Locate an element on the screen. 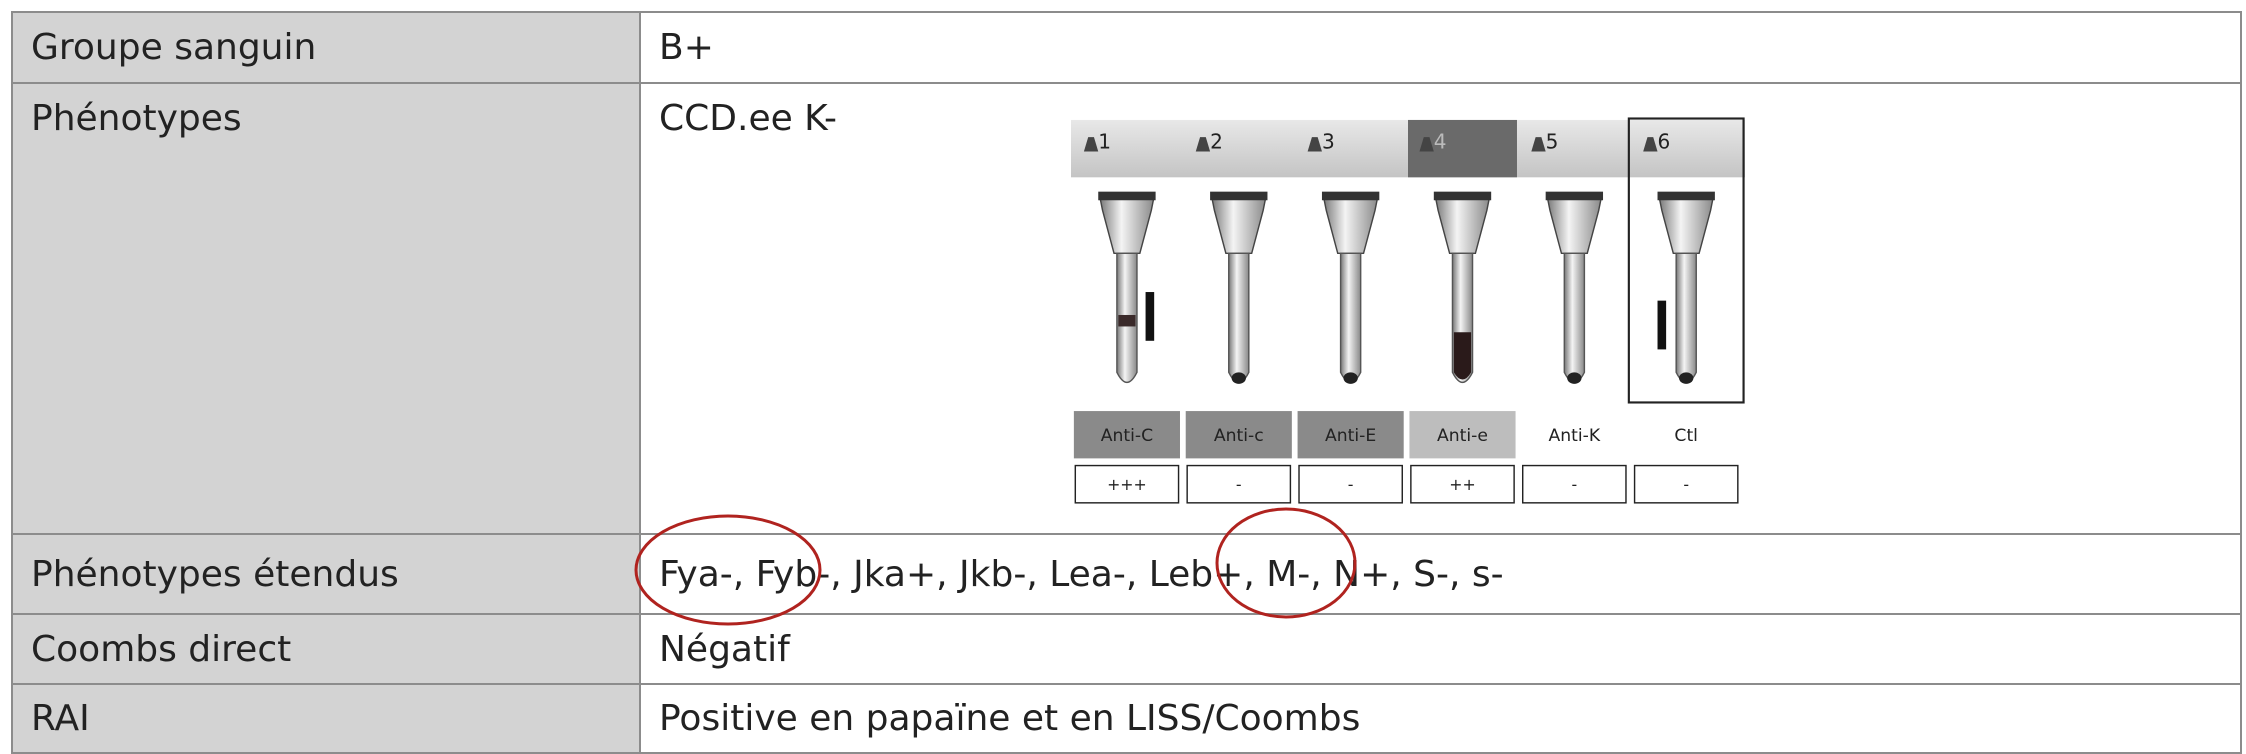 This screenshot has width=2246, height=754. control-frame is located at coordinates (1686, 260).